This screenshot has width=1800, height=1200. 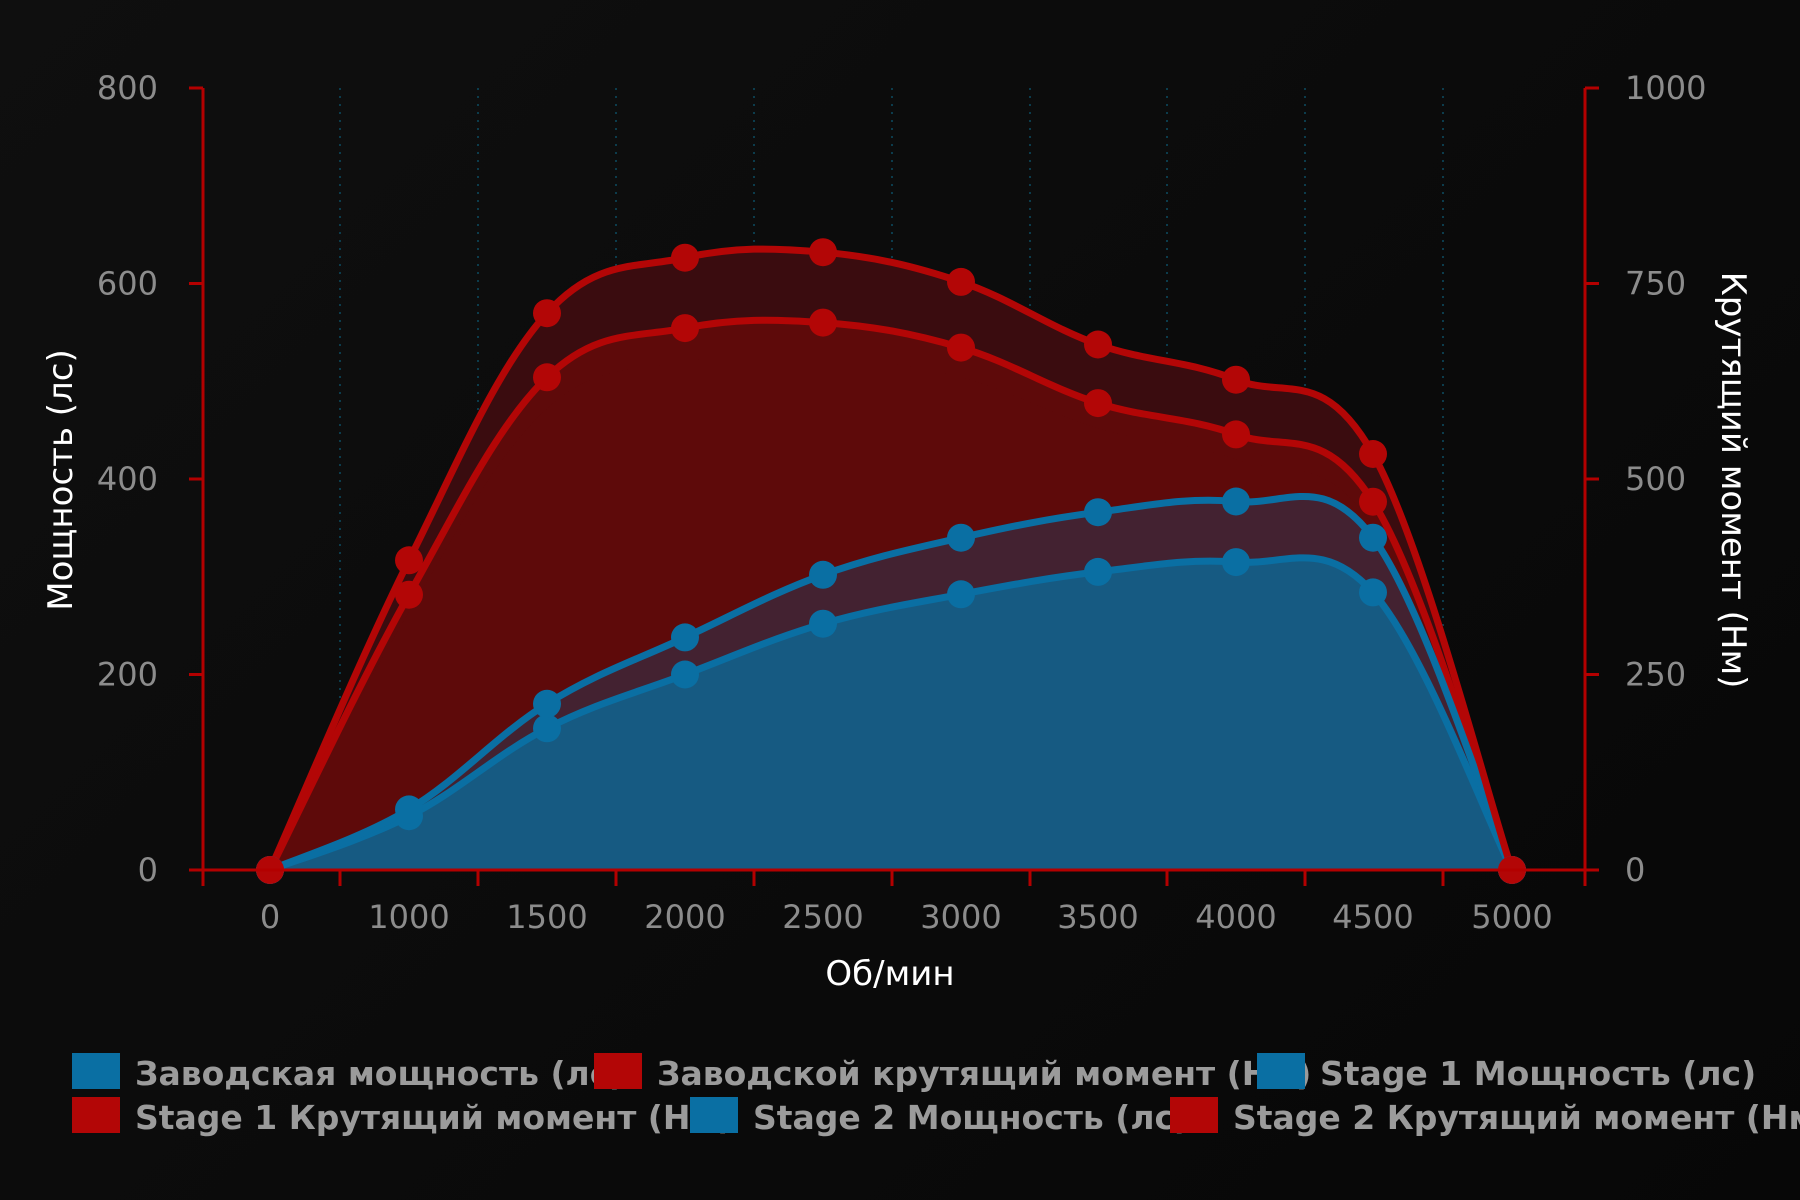 What do you see at coordinates (1372, 917) in the screenshot?
I see `x-tick-label: 4500` at bounding box center [1372, 917].